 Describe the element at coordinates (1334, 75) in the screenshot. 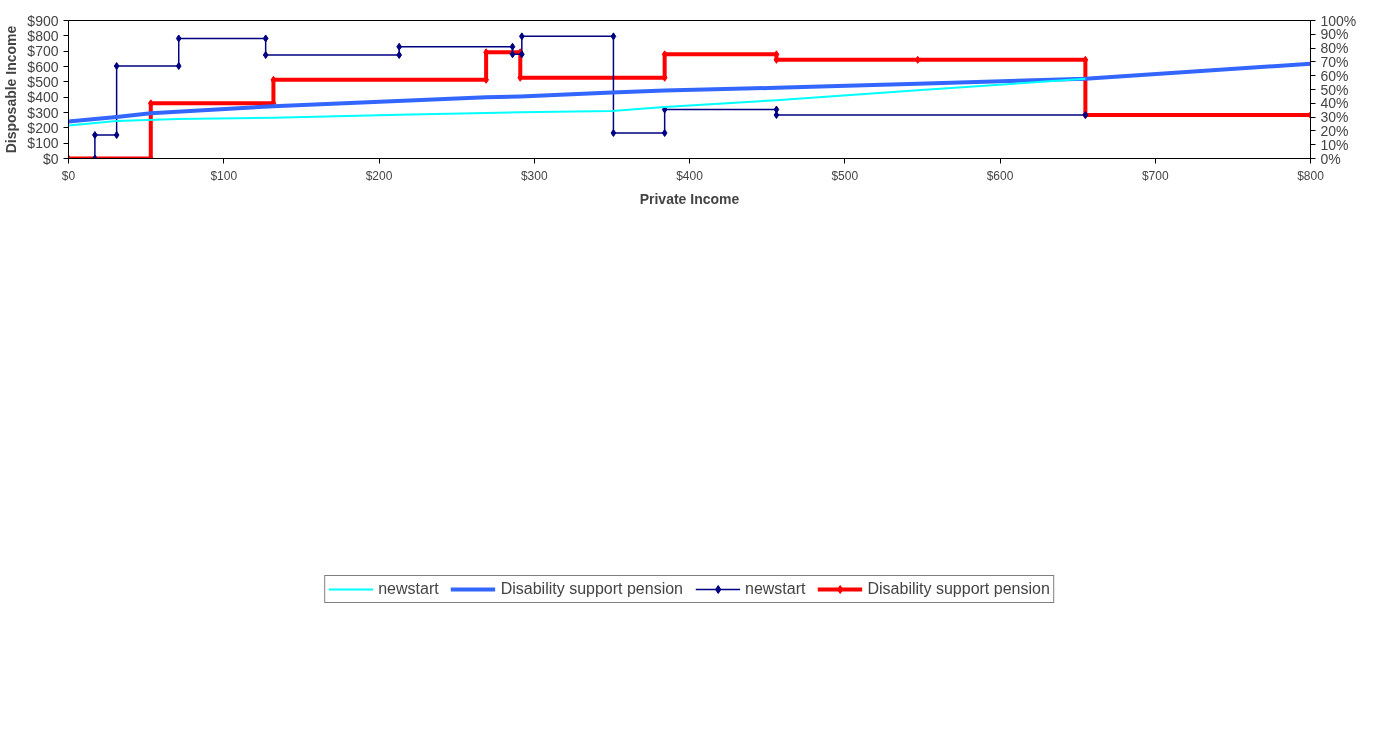

I see `y2-tick-label: 60%` at that location.